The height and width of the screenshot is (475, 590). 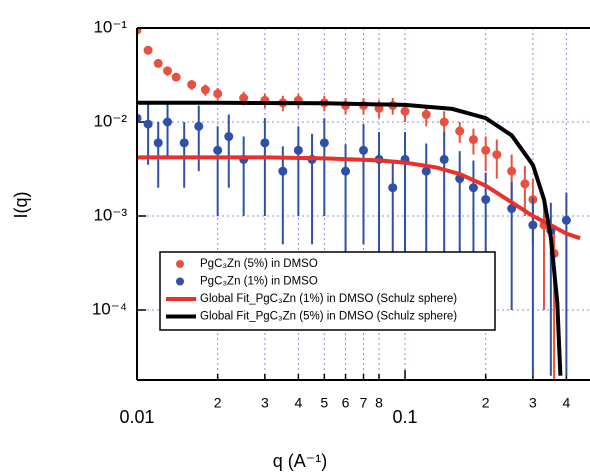 I want to click on y-tick-label: 10⁻³, so click(x=110, y=214).